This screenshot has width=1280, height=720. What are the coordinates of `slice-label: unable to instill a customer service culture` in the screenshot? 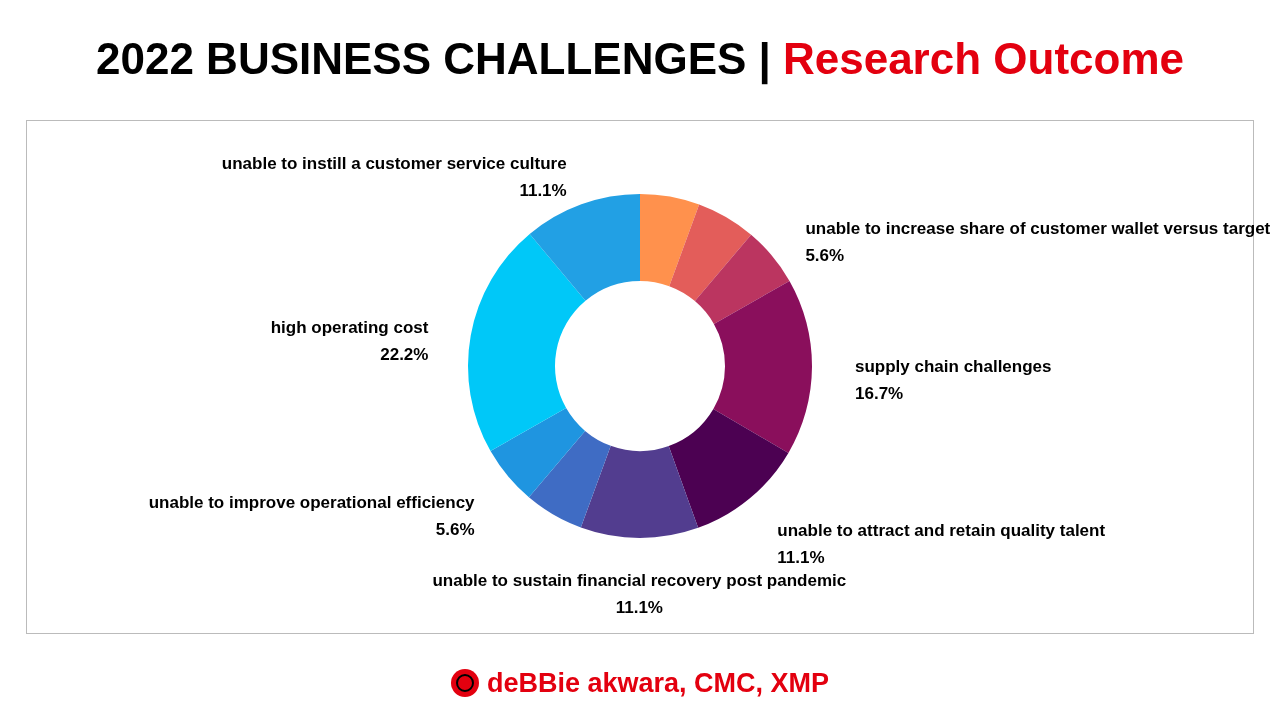 It's located at (394, 163).